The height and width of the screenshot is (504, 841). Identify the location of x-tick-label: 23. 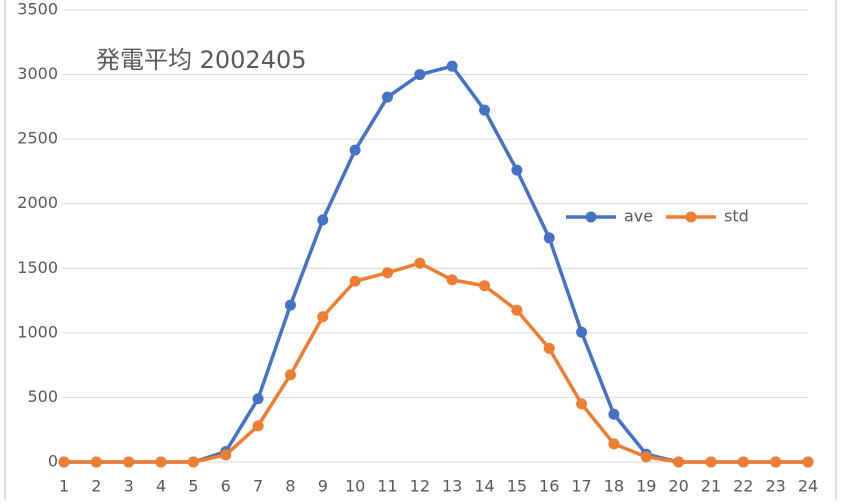
(775, 486).